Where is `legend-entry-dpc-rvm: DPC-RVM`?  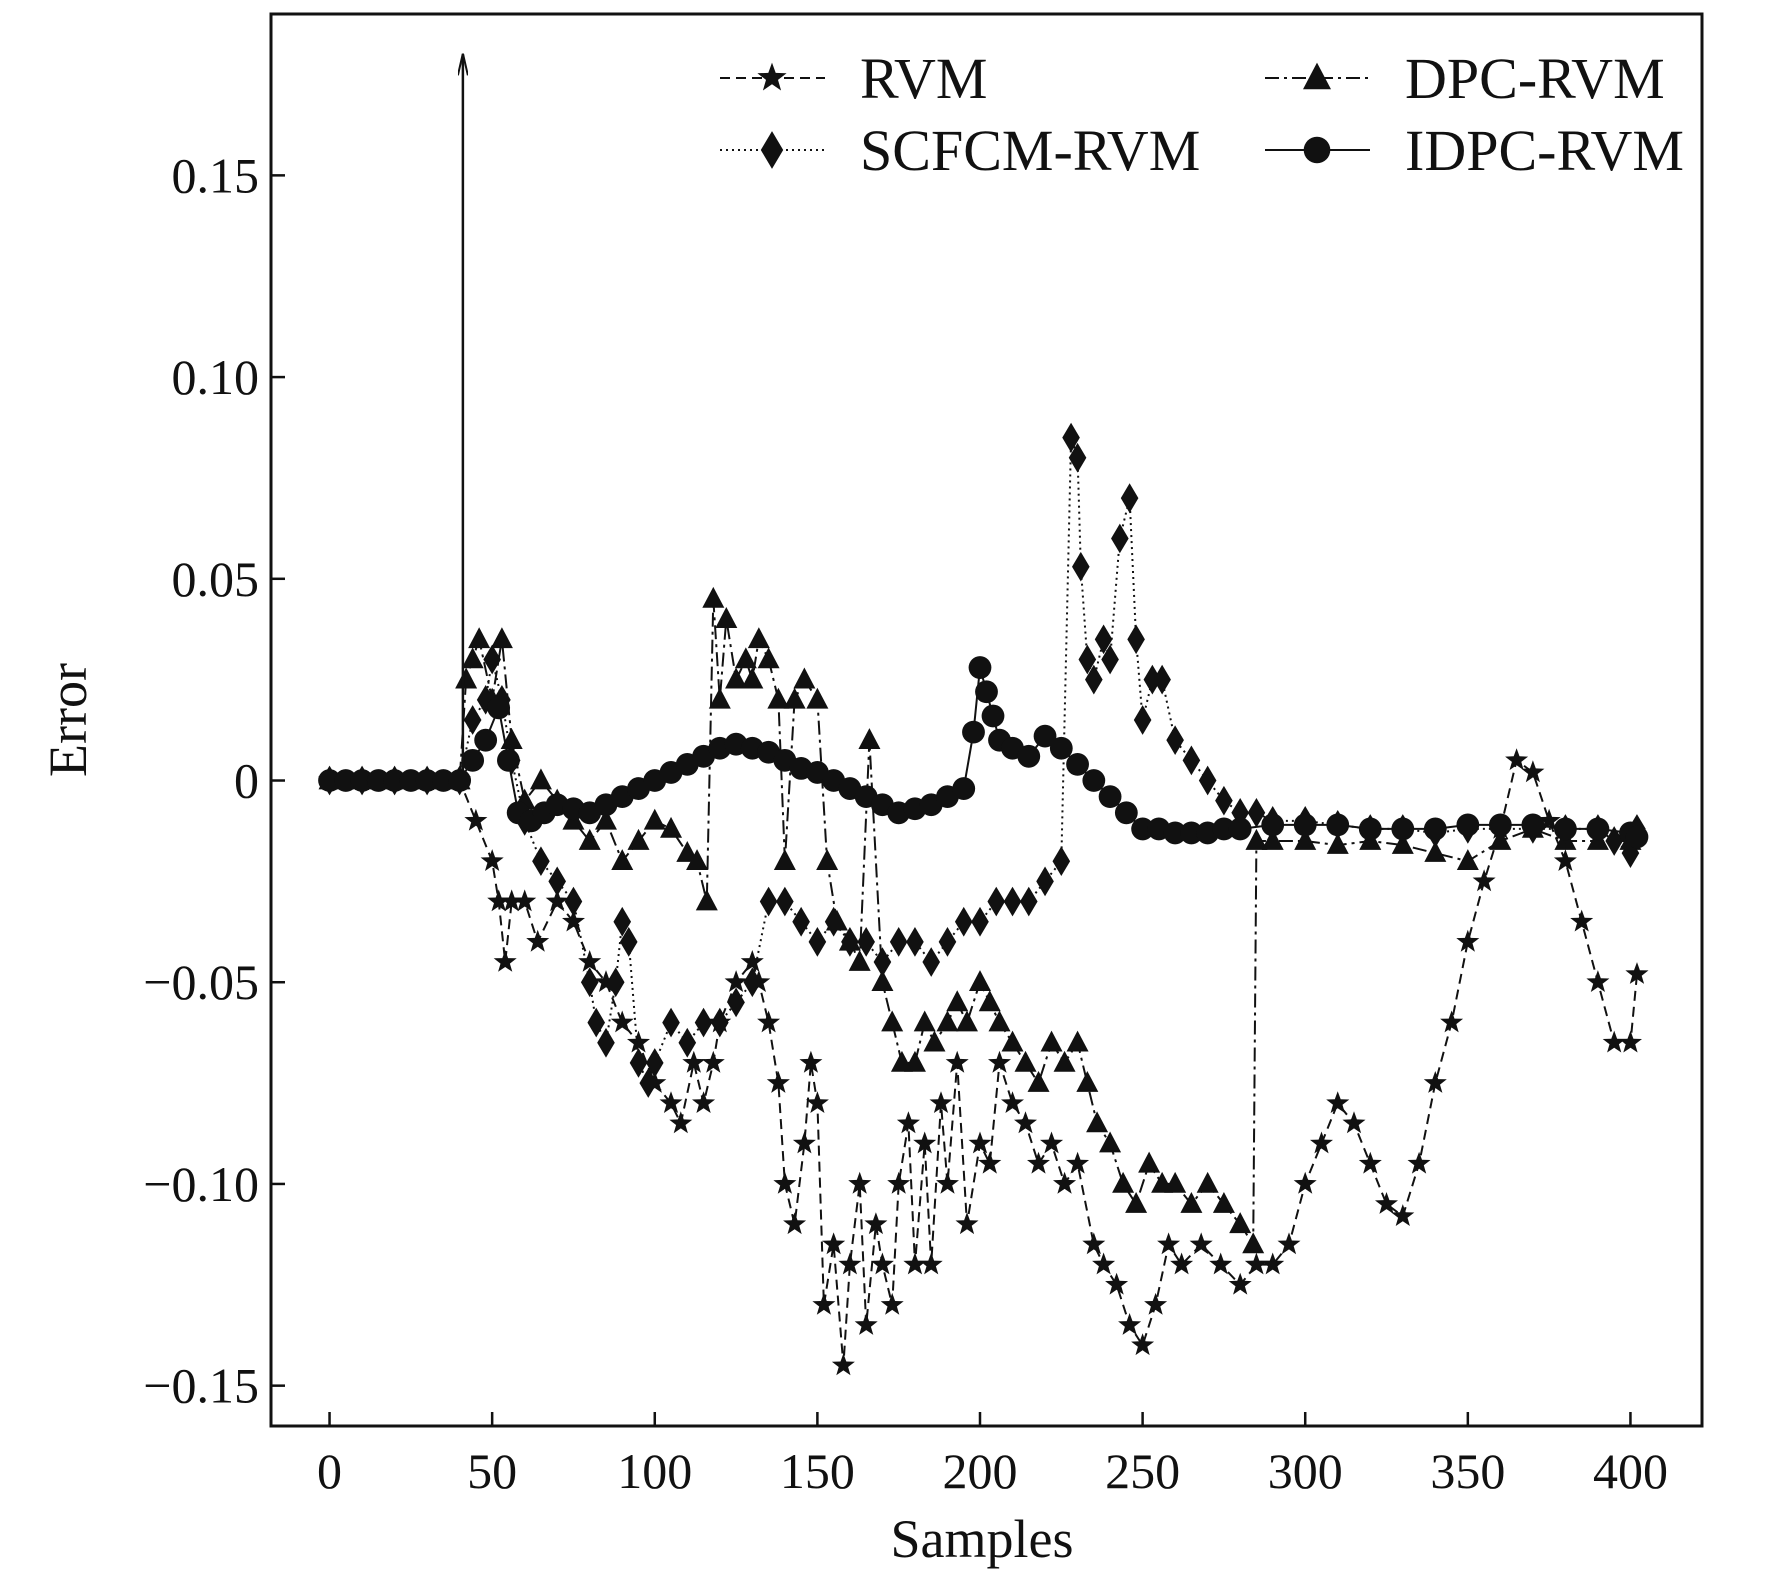 legend-entry-dpc-rvm: DPC-RVM is located at coordinates (1465, 78).